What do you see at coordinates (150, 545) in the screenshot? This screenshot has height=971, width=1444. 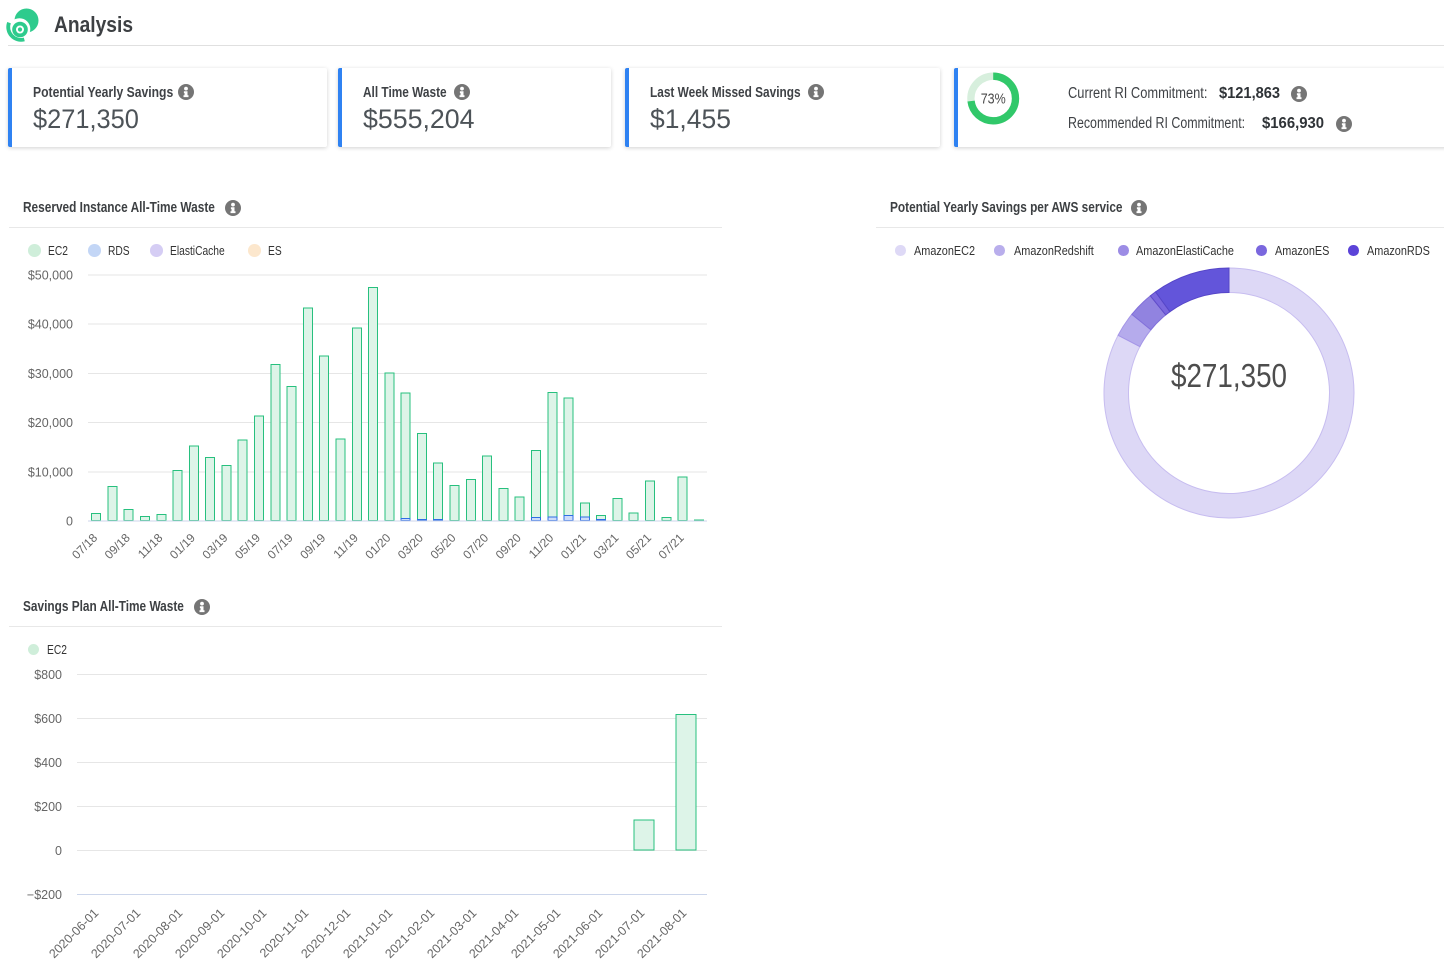 I see `svg-text: 11/18` at bounding box center [150, 545].